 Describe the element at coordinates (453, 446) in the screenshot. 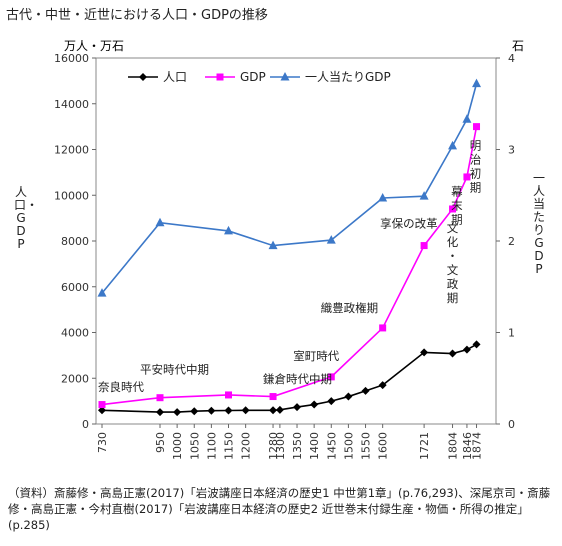

I see `x-tick-label: 1804` at that location.